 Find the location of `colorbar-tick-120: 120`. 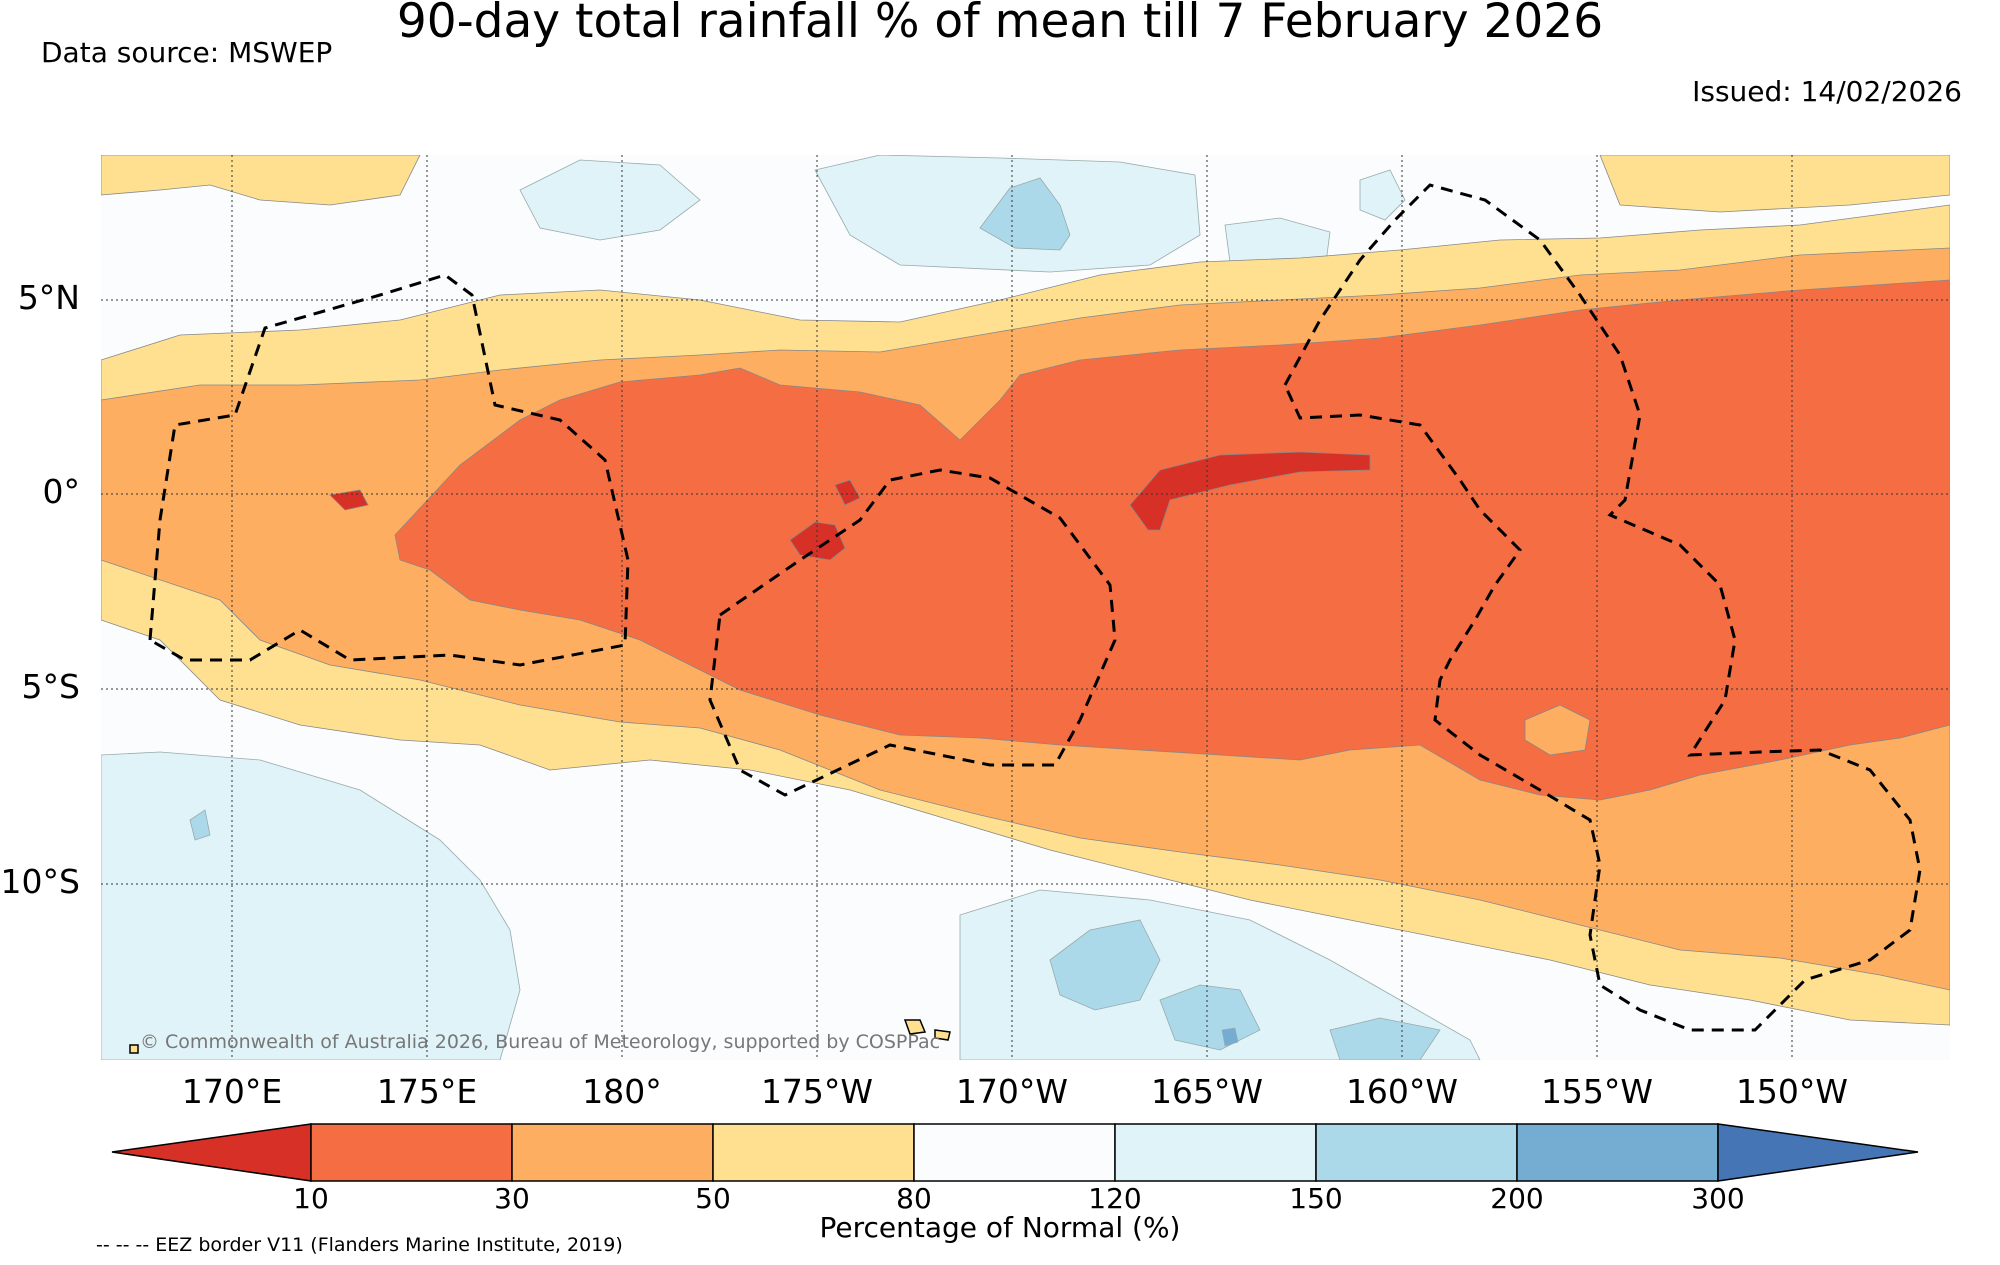

colorbar-tick-120: 120 is located at coordinates (1115, 1198).